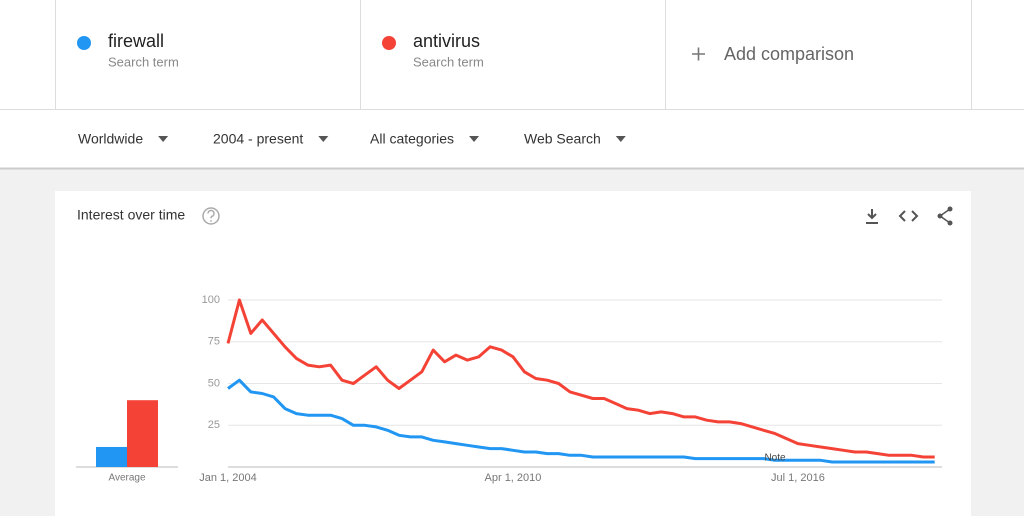 The height and width of the screenshot is (516, 1024). I want to click on filter-bar, so click(512, 139).